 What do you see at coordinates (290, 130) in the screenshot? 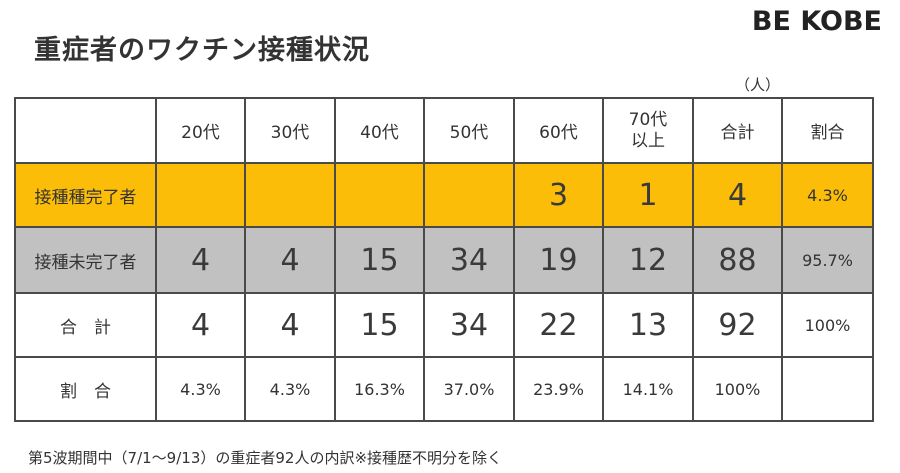
I see `header-30s: 30代` at bounding box center [290, 130].